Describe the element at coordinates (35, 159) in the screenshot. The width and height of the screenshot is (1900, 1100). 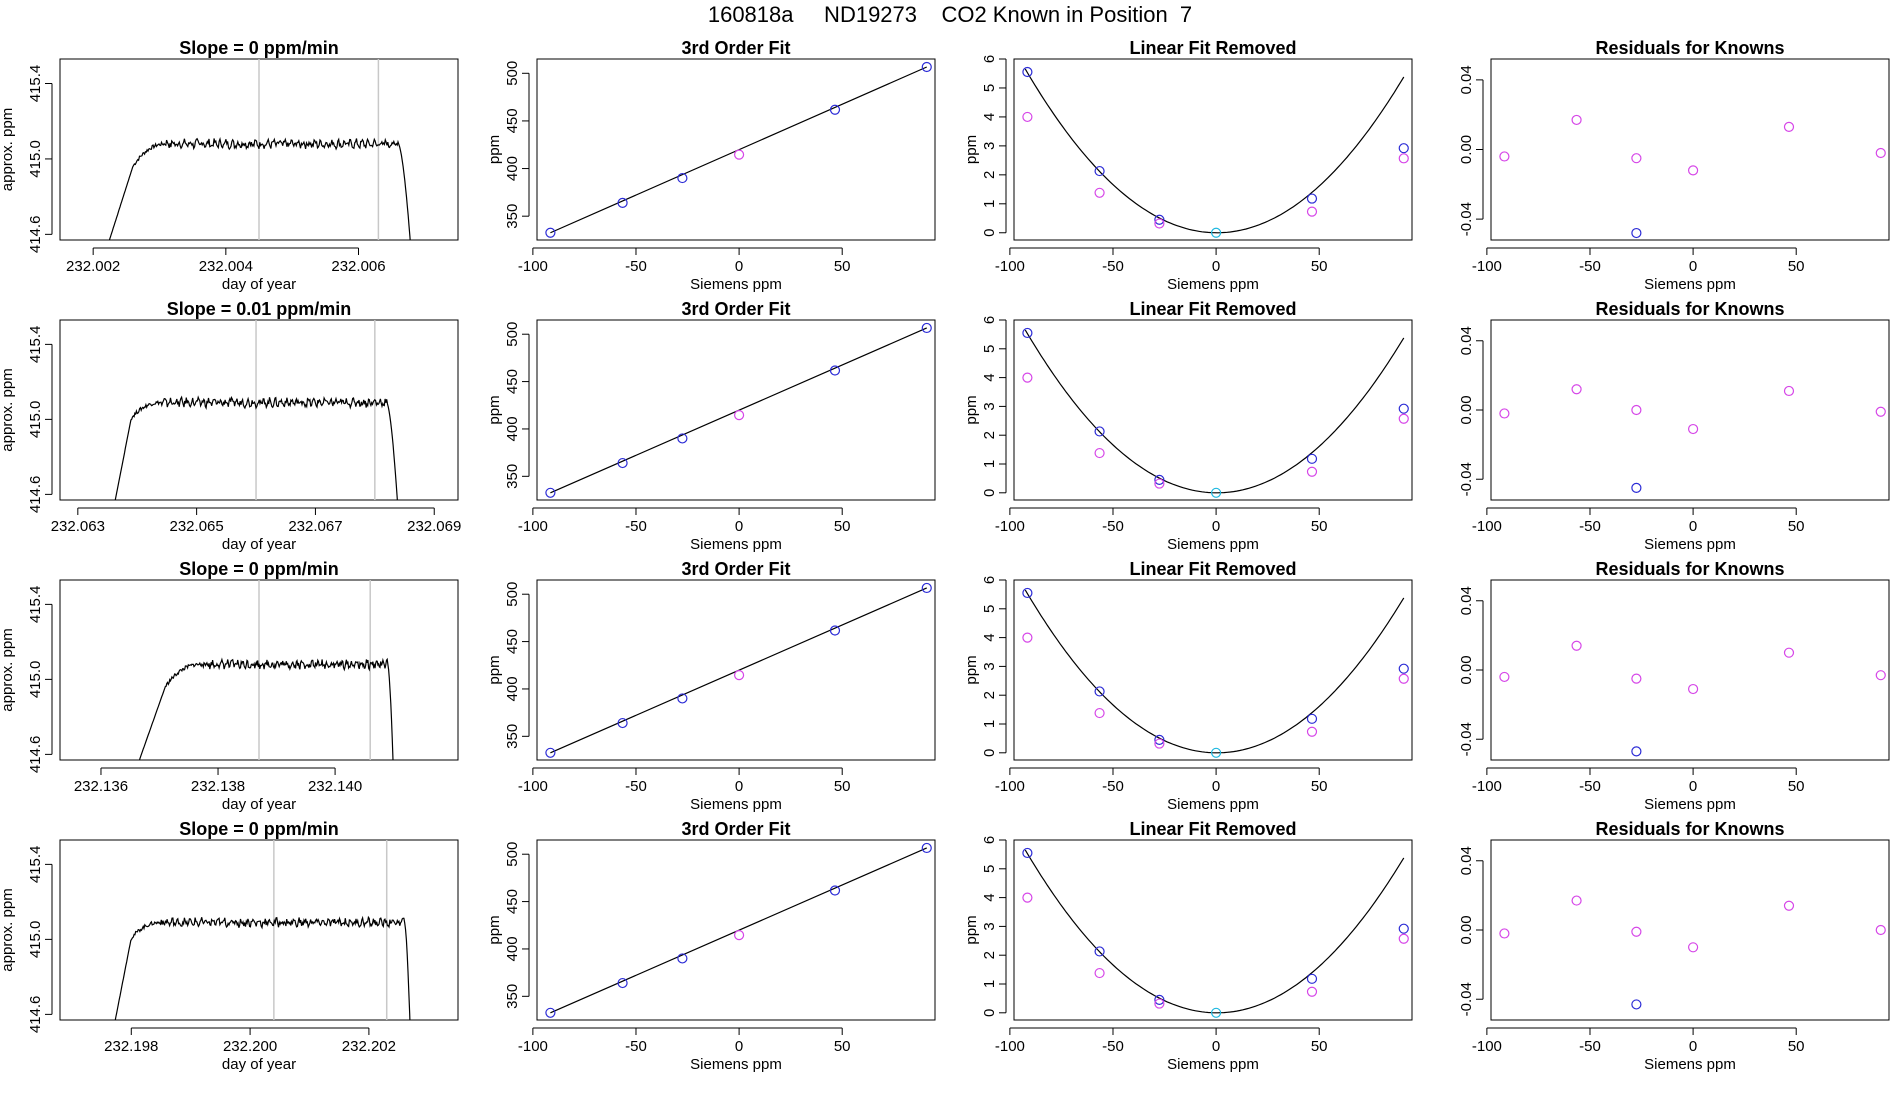
I see `y-tick-label: 415.0` at that location.